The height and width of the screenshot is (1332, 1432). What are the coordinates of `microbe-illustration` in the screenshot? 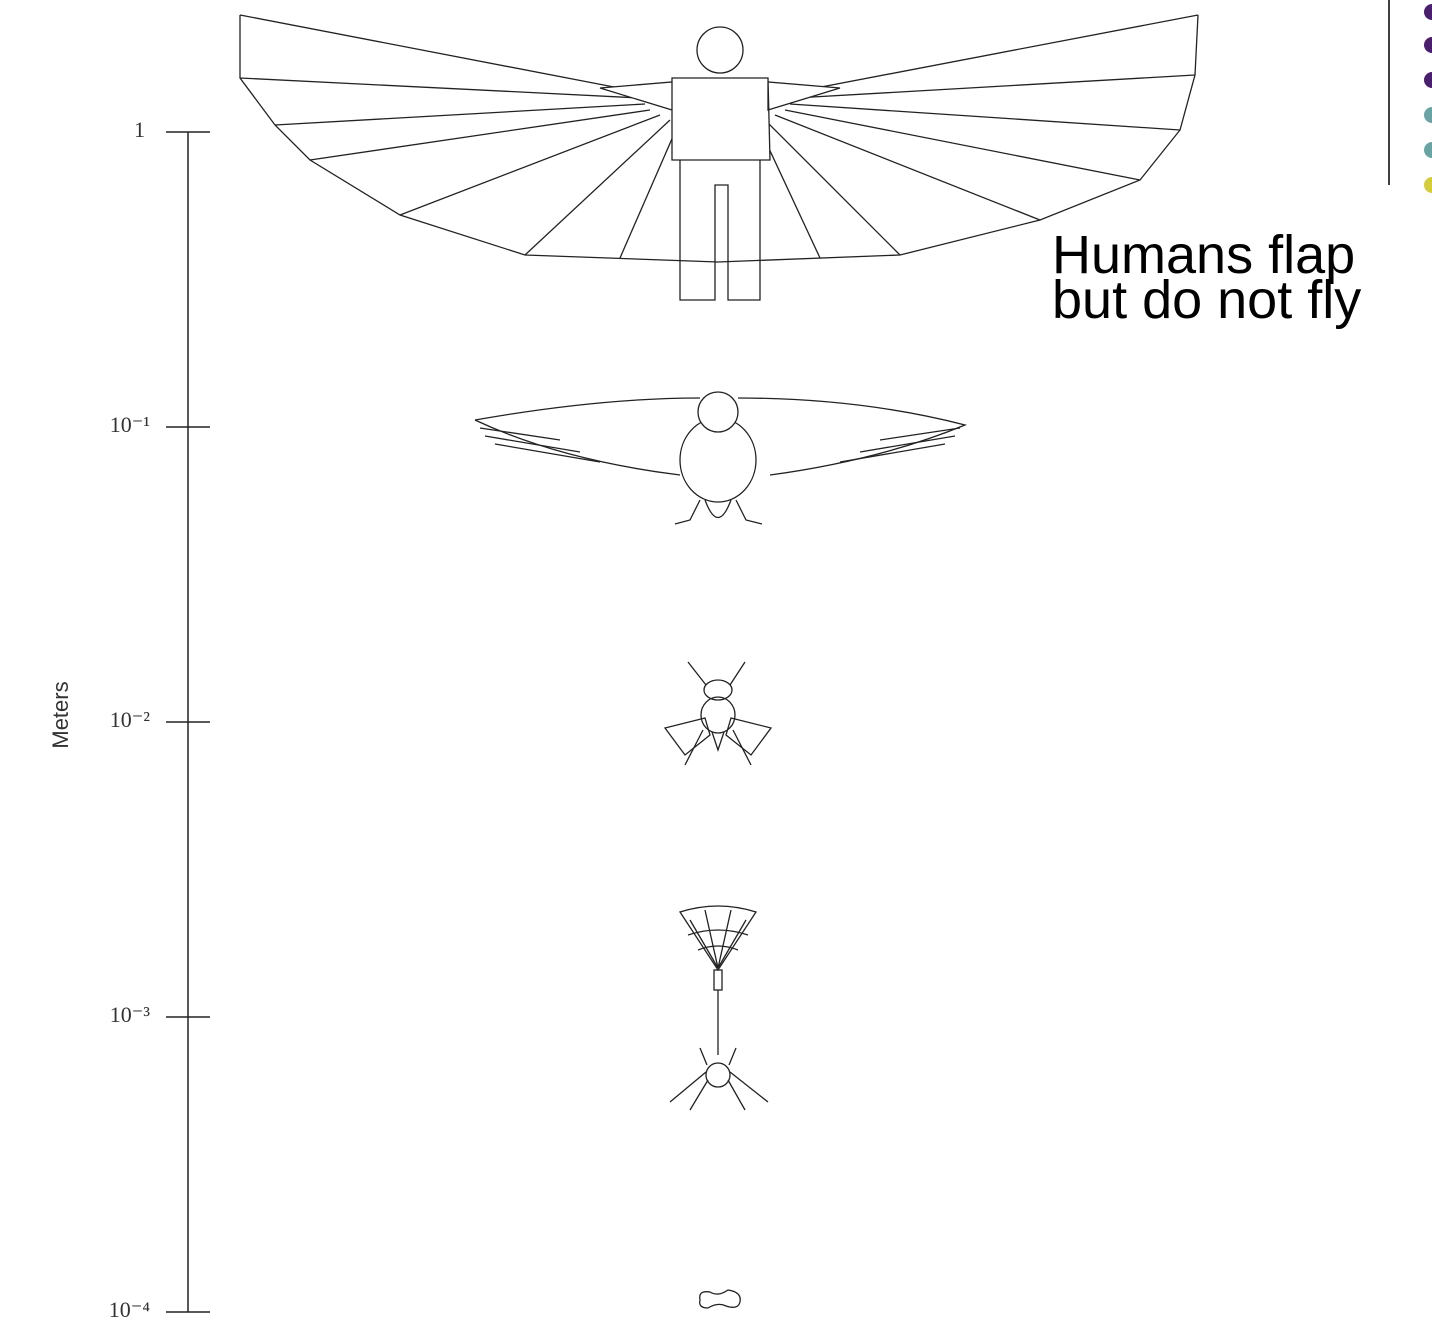 It's located at (720, 1299).